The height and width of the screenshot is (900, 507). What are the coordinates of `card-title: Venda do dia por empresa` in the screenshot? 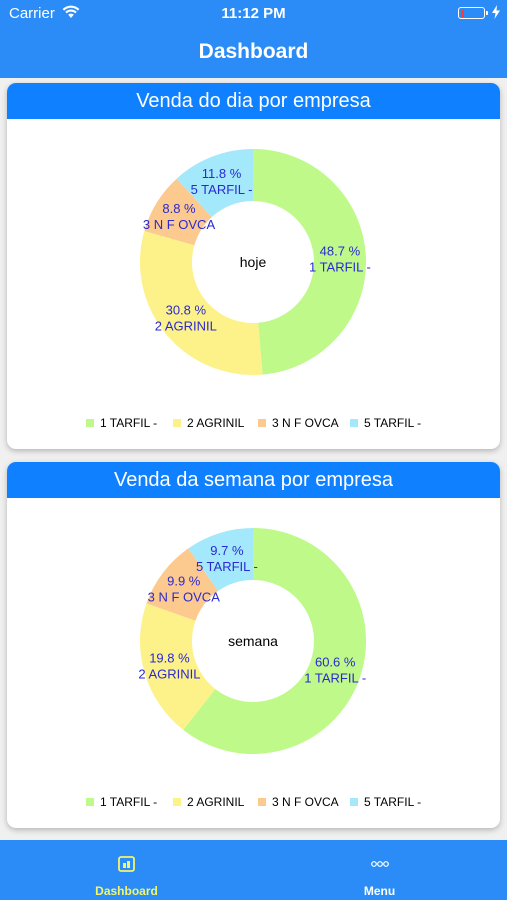 It's located at (253, 101).